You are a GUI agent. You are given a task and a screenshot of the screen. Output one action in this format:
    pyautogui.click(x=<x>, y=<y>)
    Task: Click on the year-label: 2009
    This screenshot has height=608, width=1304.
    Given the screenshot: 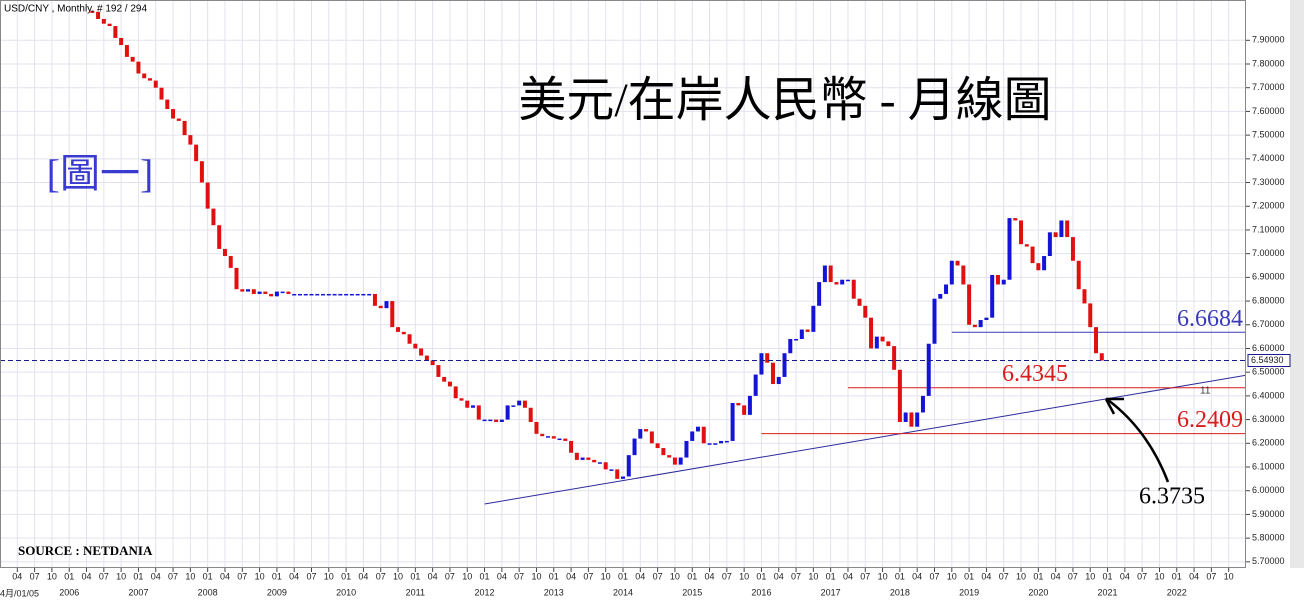 What is the action you would take?
    pyautogui.click(x=277, y=592)
    